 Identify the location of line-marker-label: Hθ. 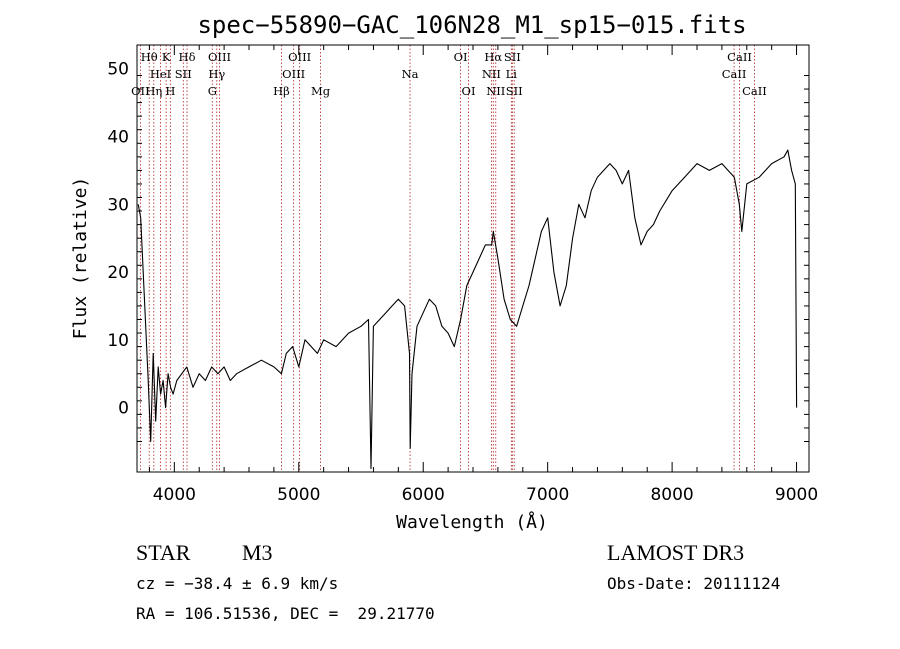
(149, 57).